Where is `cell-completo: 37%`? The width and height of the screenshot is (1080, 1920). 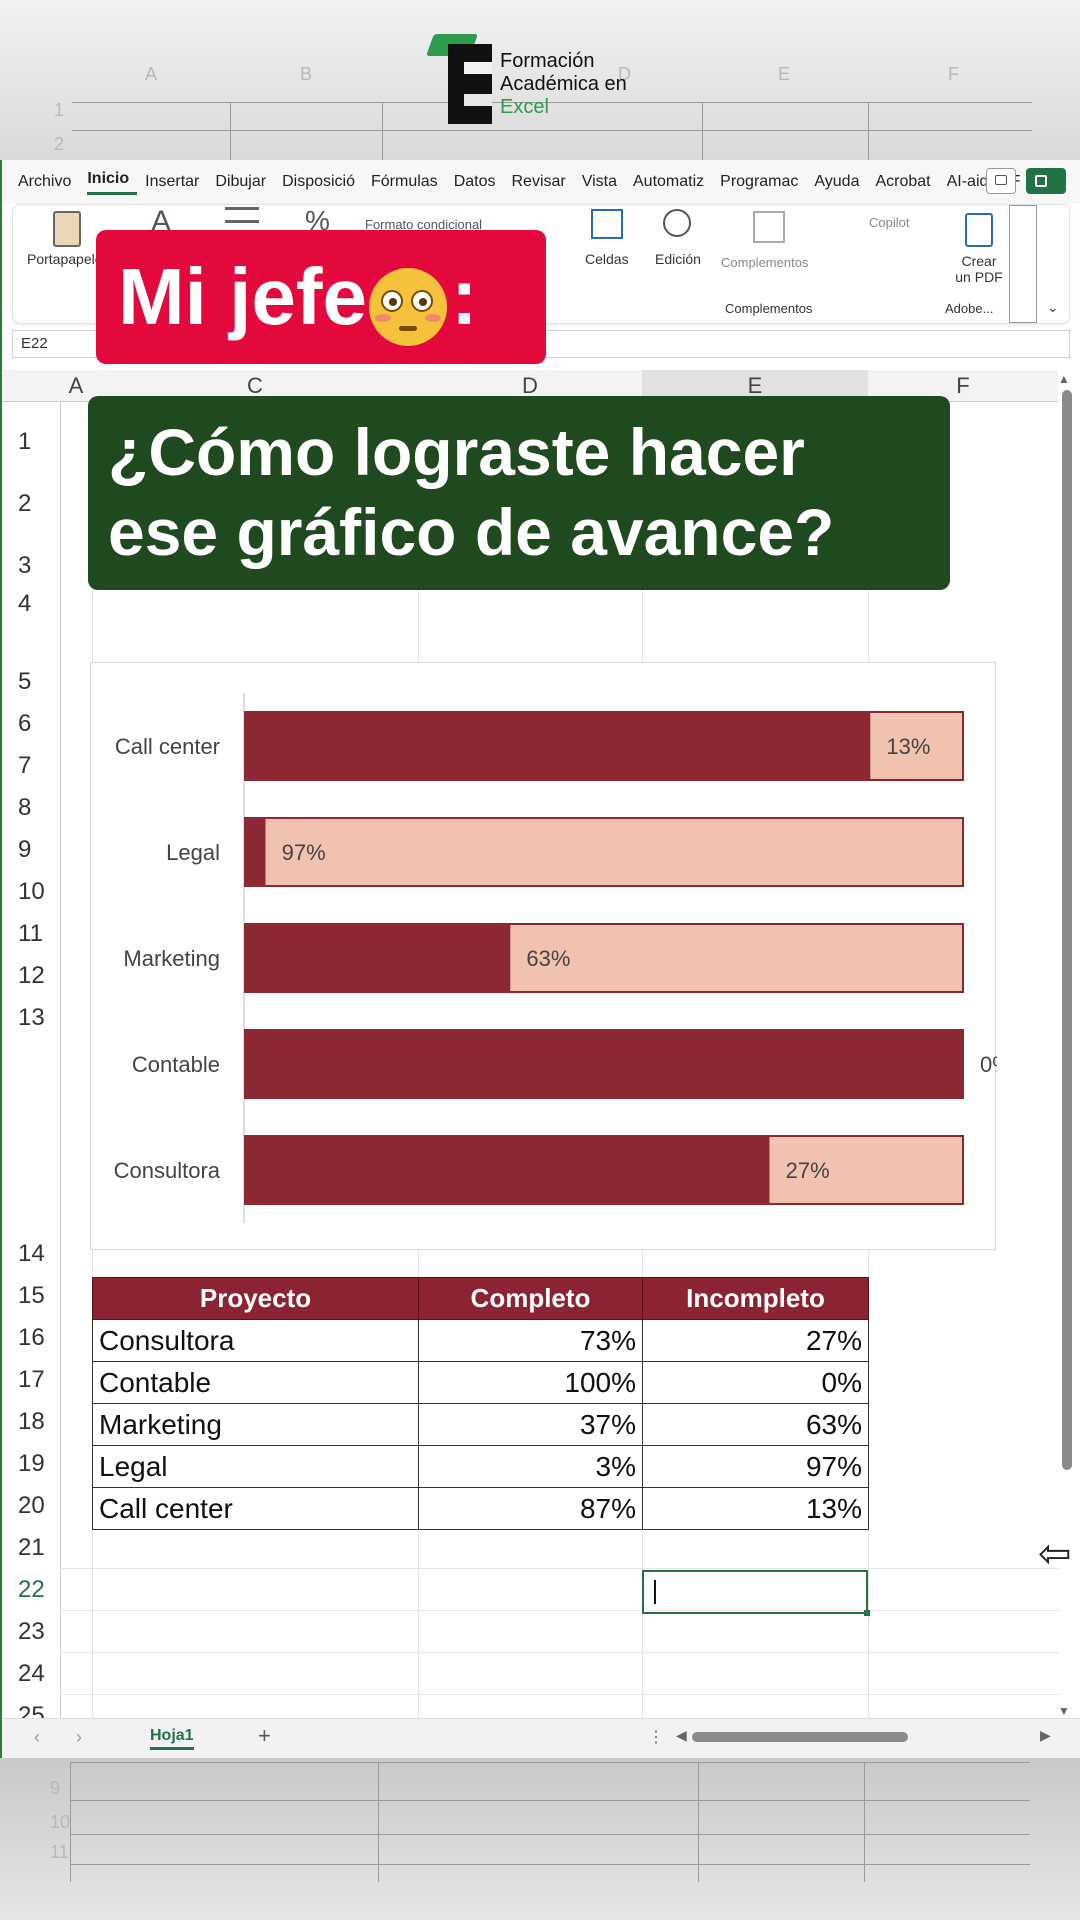
cell-completo: 37% is located at coordinates (530, 1424).